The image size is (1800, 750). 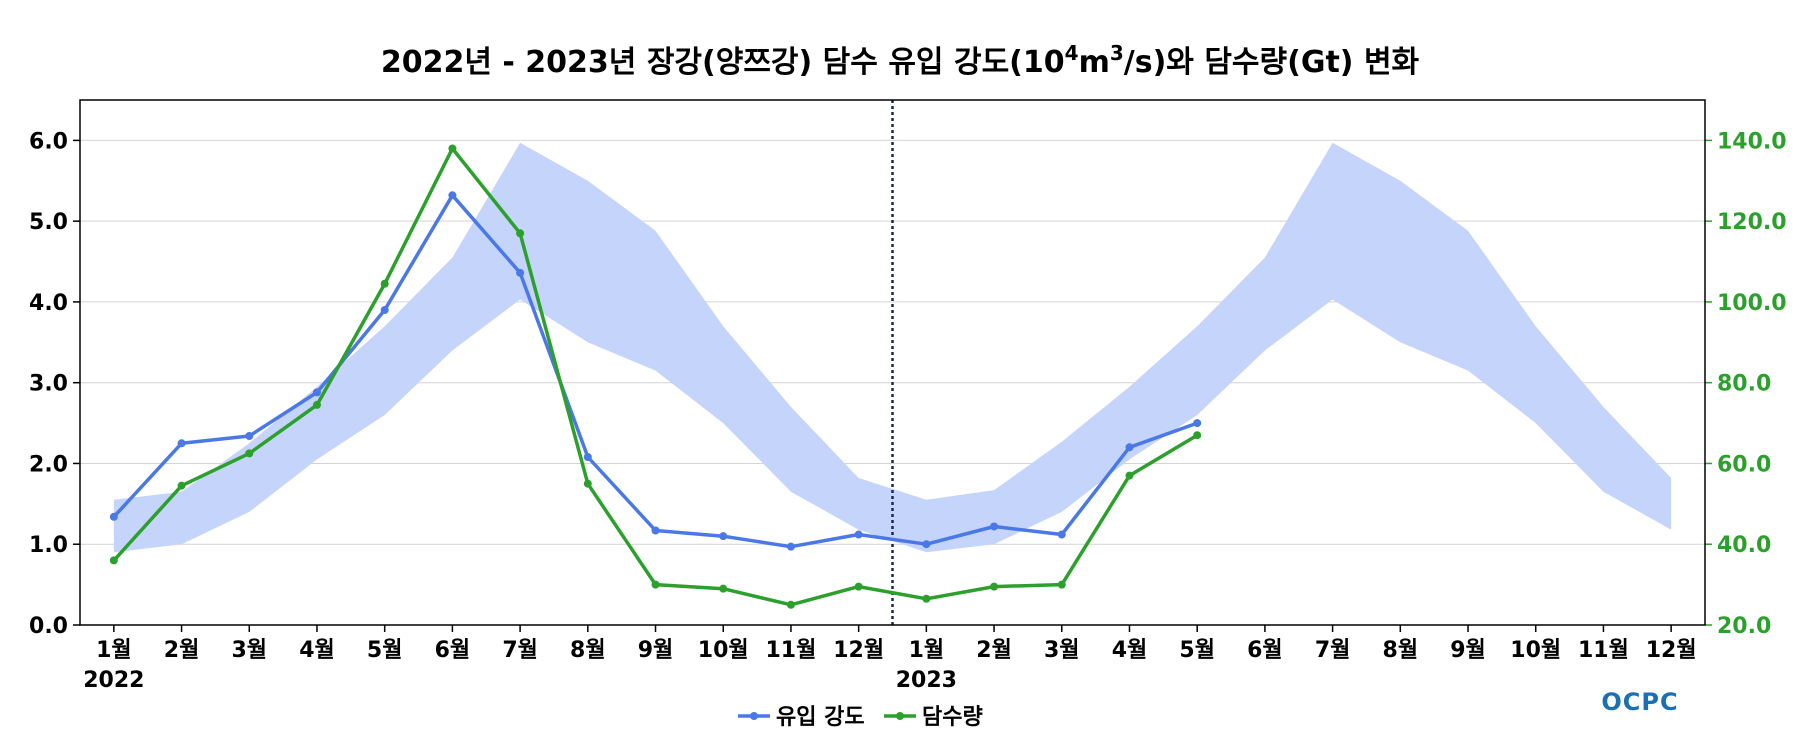 What do you see at coordinates (48, 303) in the screenshot?
I see `y-left-tick-label: 4.0` at bounding box center [48, 303].